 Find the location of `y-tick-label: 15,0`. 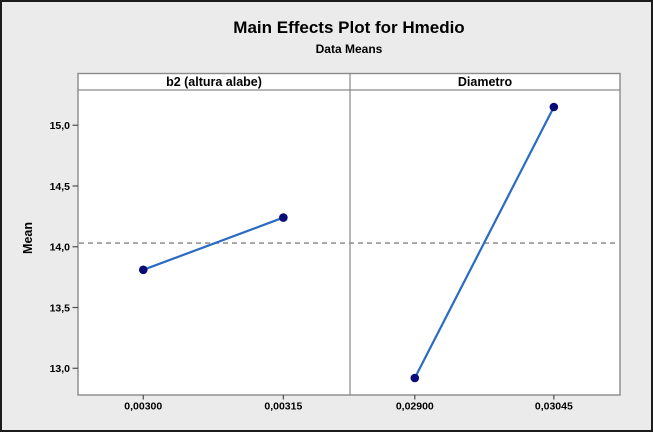

y-tick-label: 15,0 is located at coordinates (60, 126).